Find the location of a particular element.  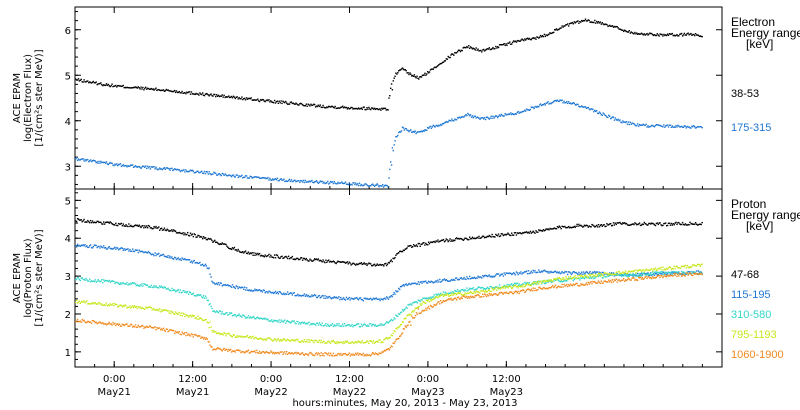

proton-ylabel: log(Proton Flux) is located at coordinates (28, 277).